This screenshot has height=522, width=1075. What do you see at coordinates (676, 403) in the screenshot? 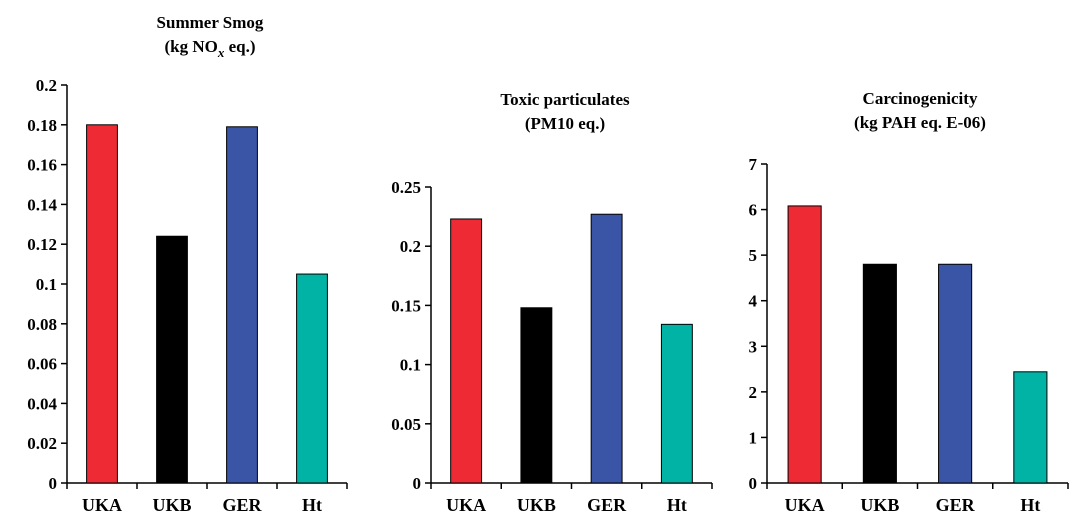
I see `toxic-particulates-bar-ht` at bounding box center [676, 403].